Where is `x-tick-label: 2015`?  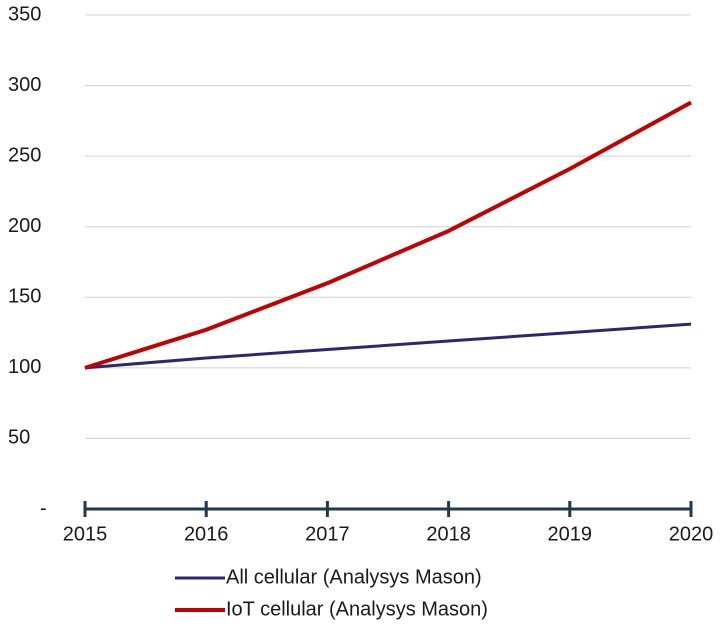
x-tick-label: 2015 is located at coordinates (85, 534).